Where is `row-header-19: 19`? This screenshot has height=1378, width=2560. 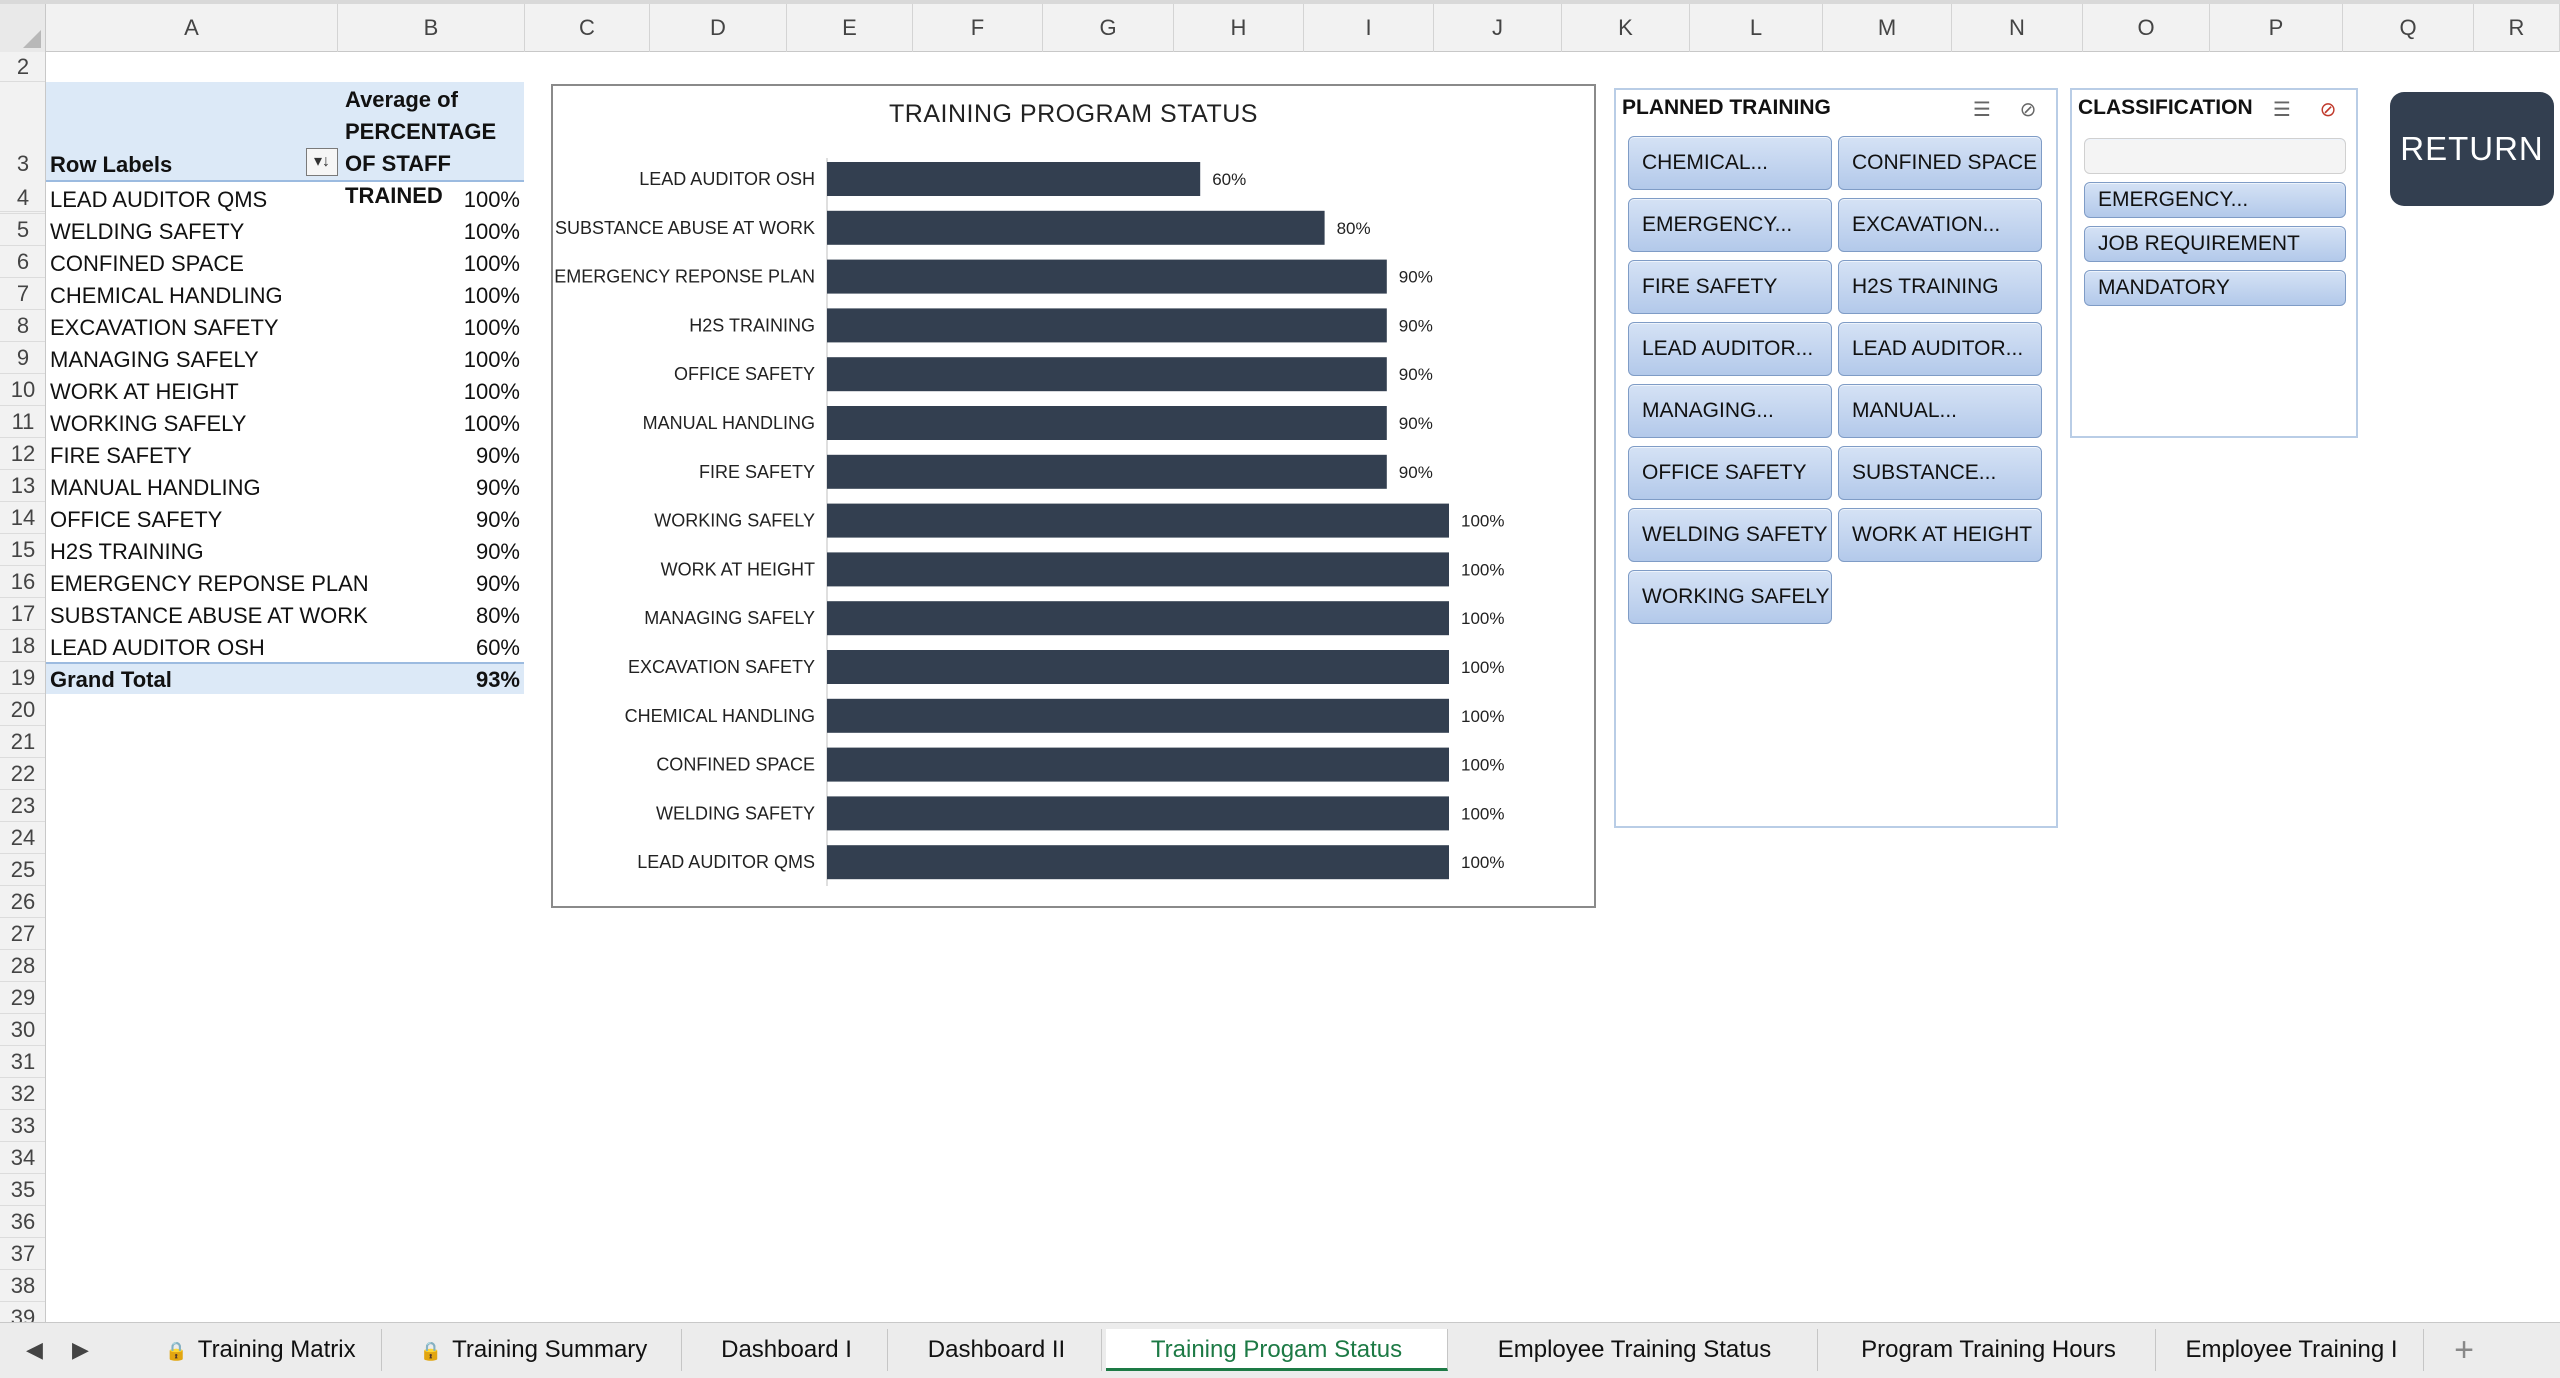 row-header-19: 19 is located at coordinates (22, 678).